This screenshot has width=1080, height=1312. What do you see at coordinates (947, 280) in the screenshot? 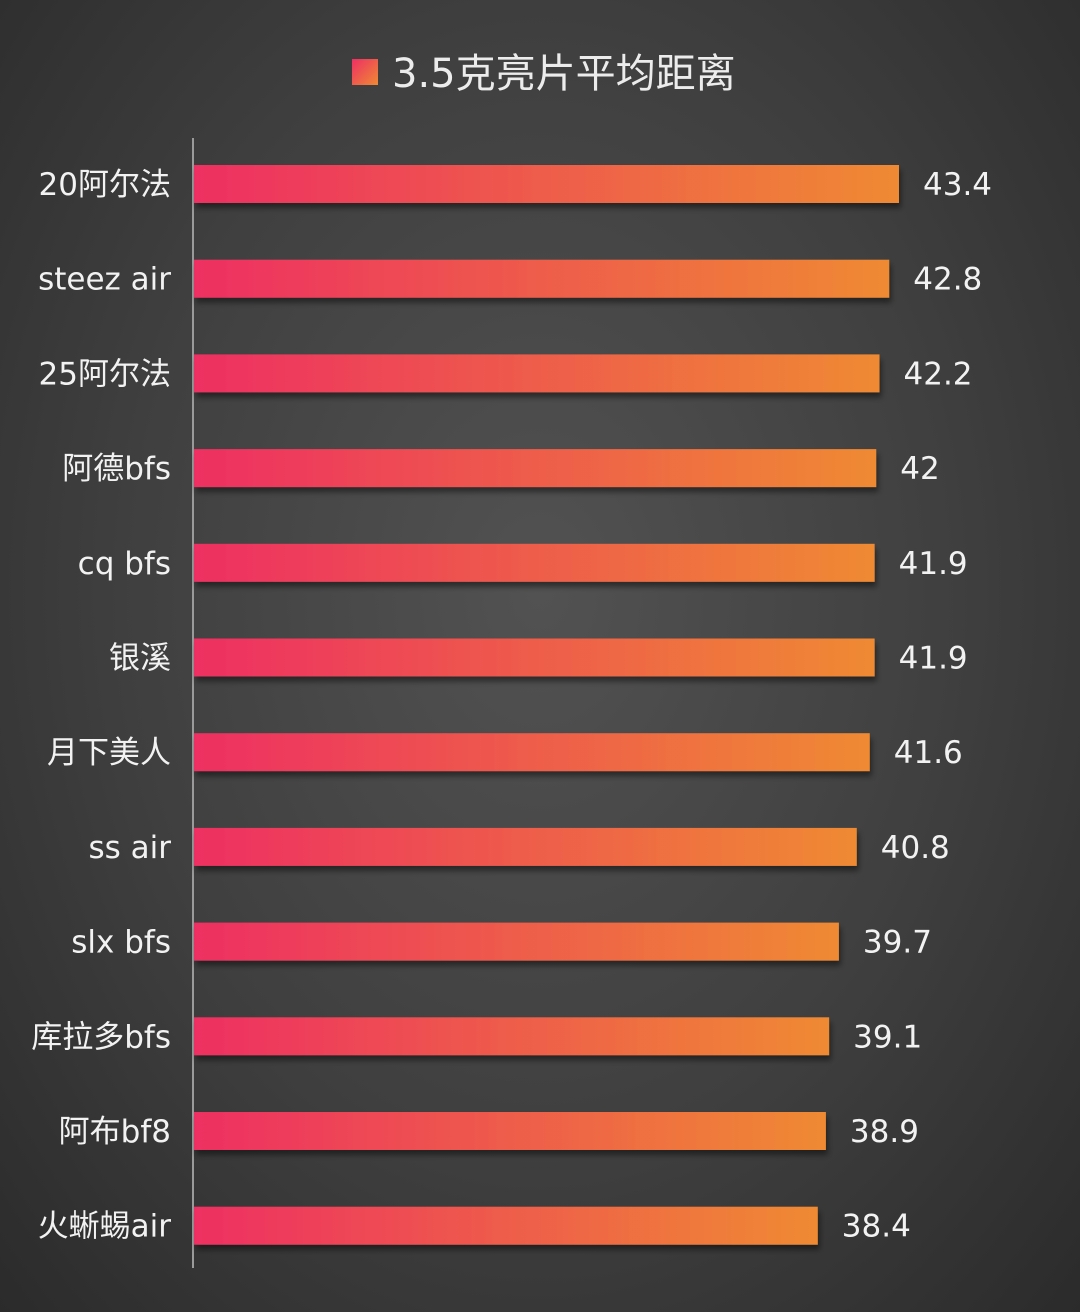
I see `value-label: 42.8` at bounding box center [947, 280].